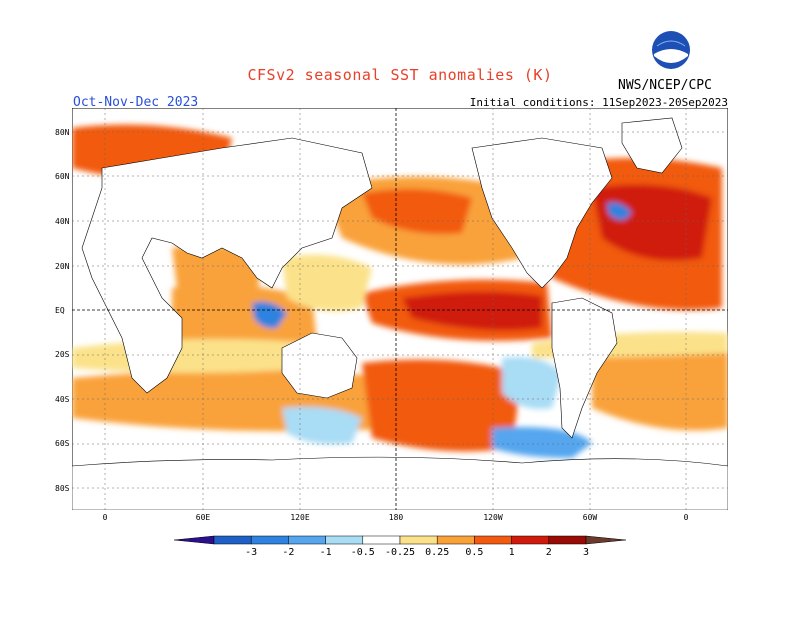  What do you see at coordinates (493, 517) in the screenshot?
I see `lon-label-120w: 120W` at bounding box center [493, 517].